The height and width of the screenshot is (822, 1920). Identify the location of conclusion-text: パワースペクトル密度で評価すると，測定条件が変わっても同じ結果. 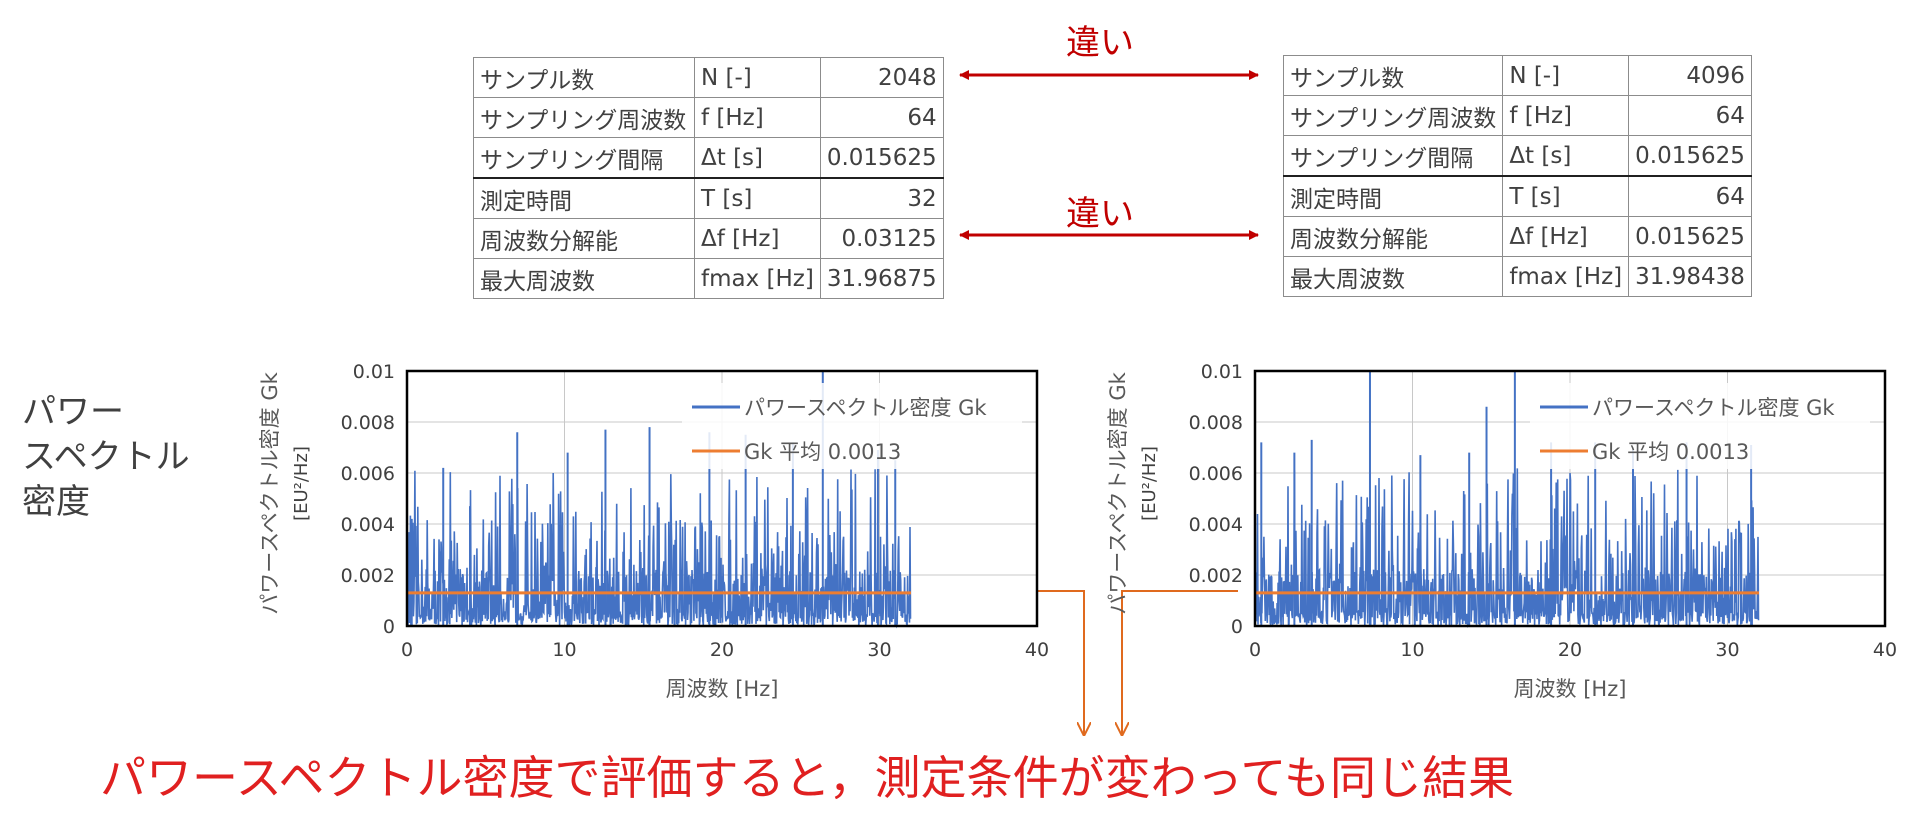
(807, 775).